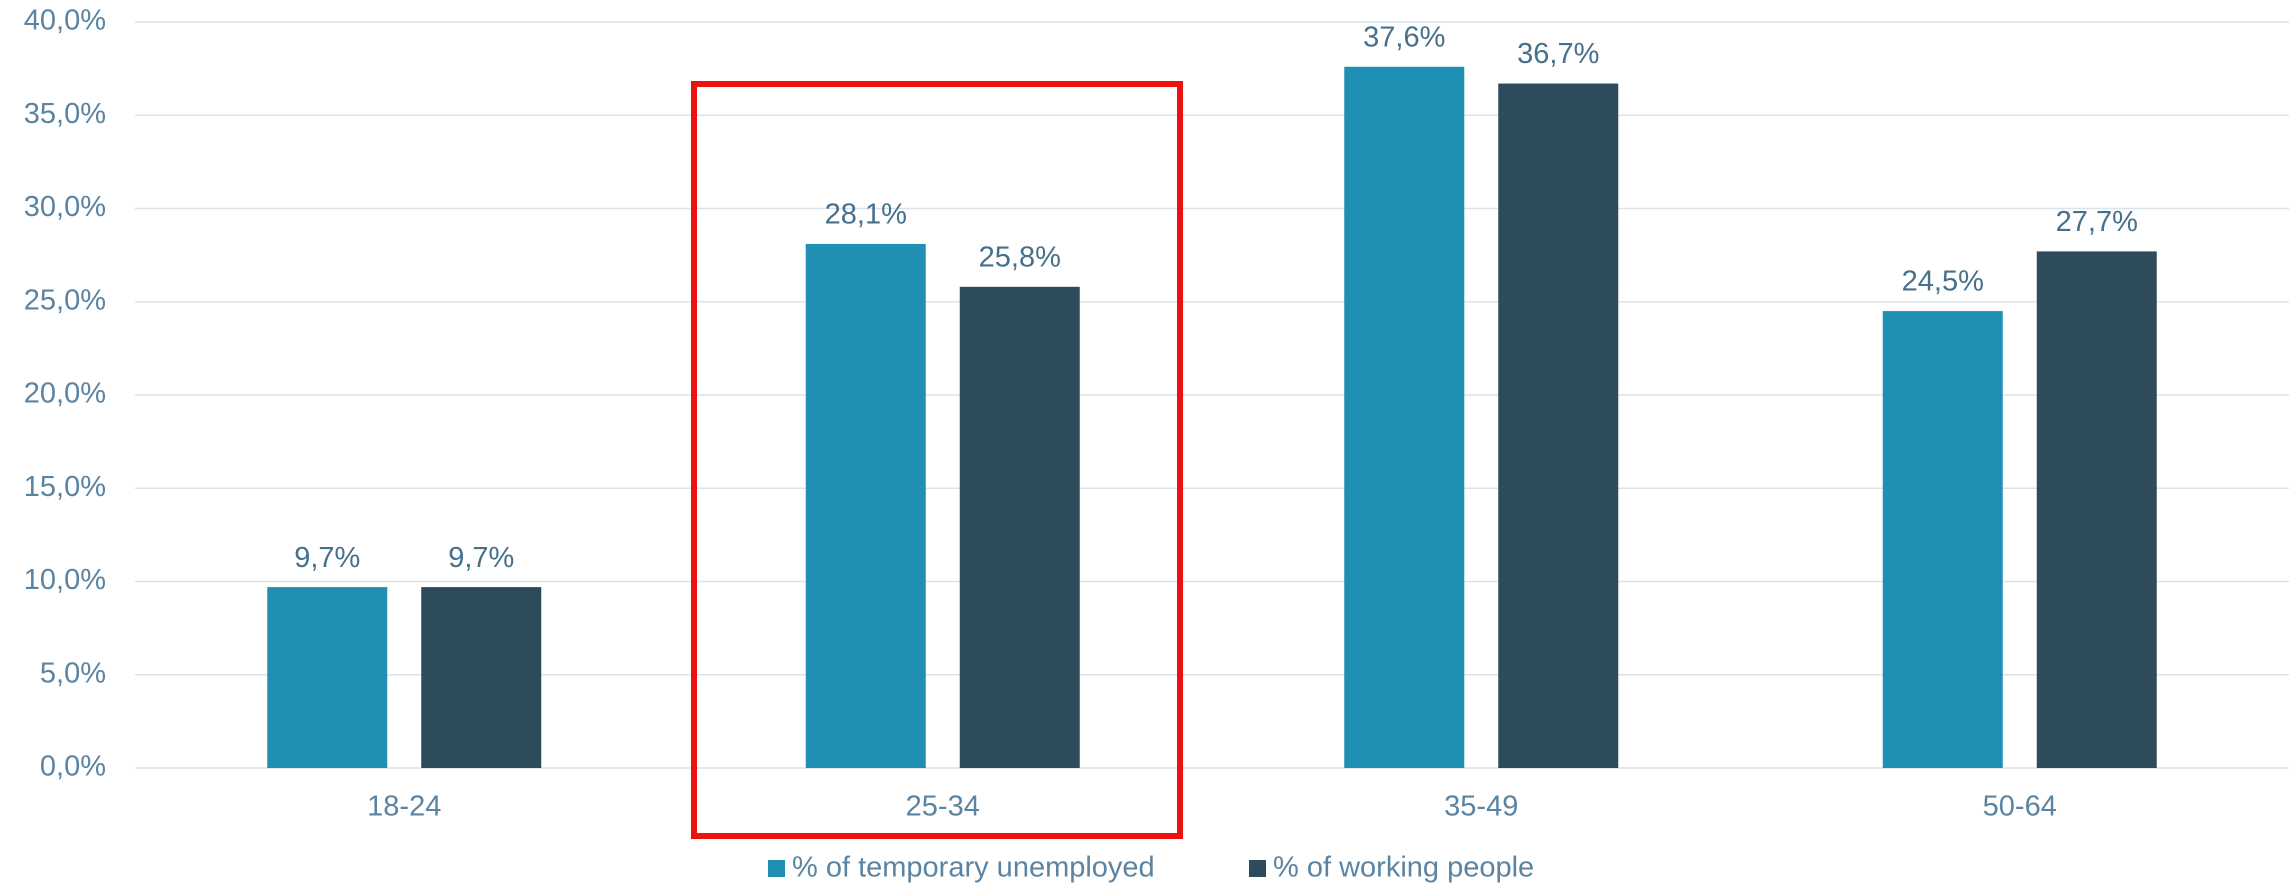  Describe the element at coordinates (1404, 37) in the screenshot. I see `data-label: 37,6%` at that location.